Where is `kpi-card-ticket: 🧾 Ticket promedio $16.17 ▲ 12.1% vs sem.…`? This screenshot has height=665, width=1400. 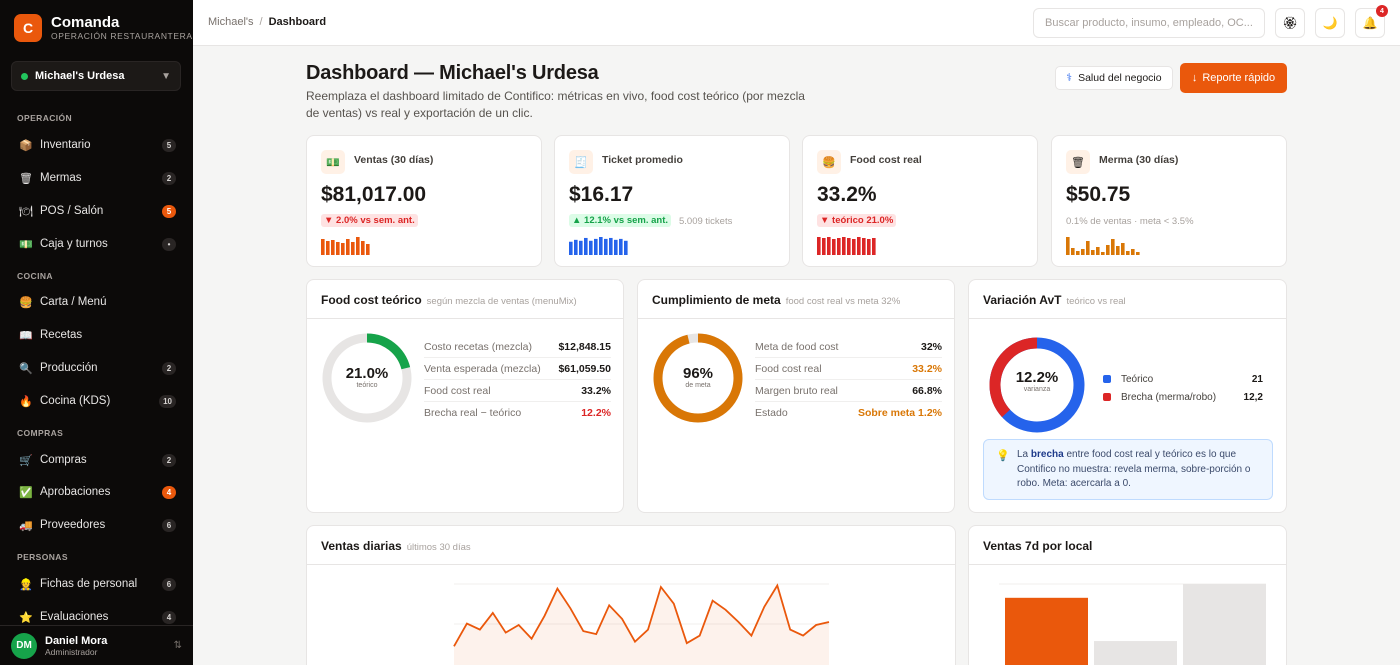 kpi-card-ticket: 🧾 Ticket promedio $16.17 ▲ 12.1% vs sem.… is located at coordinates (672, 201).